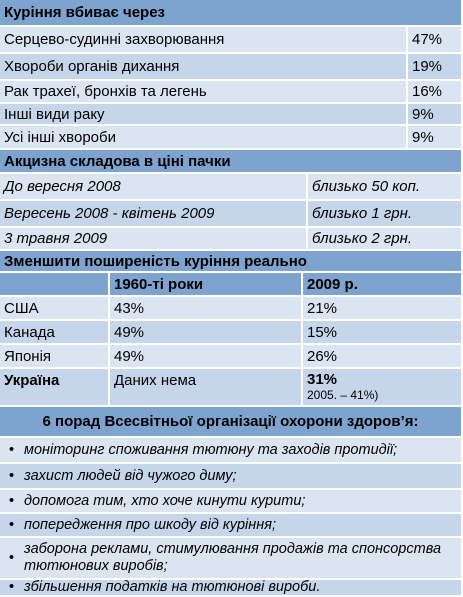 The height and width of the screenshot is (597, 463). I want to click on country: Україна, so click(55, 388).